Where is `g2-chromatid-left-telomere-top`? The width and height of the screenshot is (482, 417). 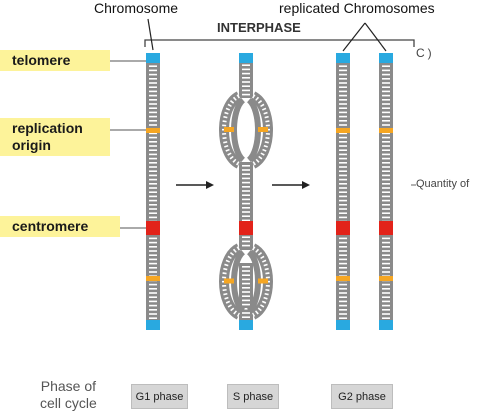
g2-chromatid-left-telomere-top is located at coordinates (343, 58).